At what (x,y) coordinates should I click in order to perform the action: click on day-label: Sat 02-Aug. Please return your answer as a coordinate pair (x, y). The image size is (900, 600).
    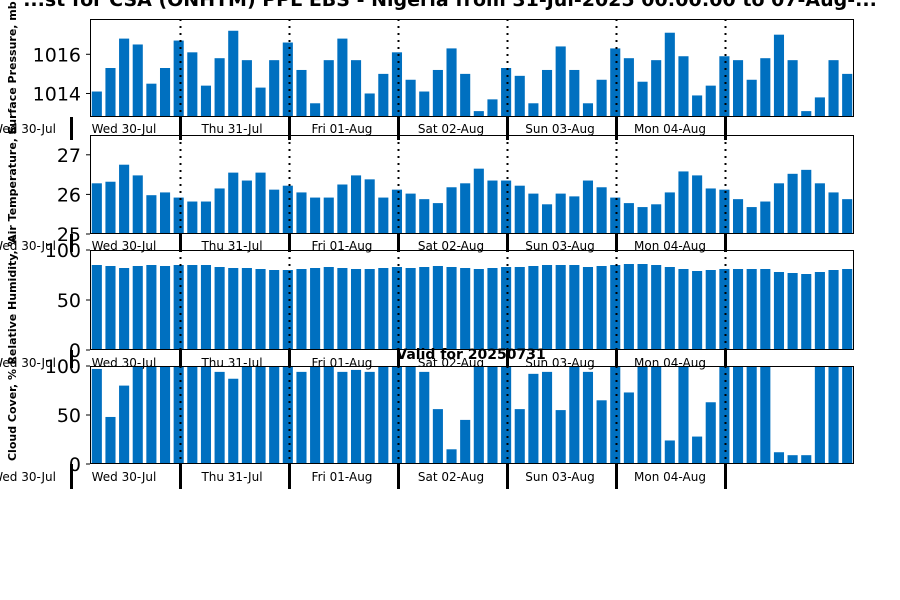
    Looking at the image, I should click on (451, 129).